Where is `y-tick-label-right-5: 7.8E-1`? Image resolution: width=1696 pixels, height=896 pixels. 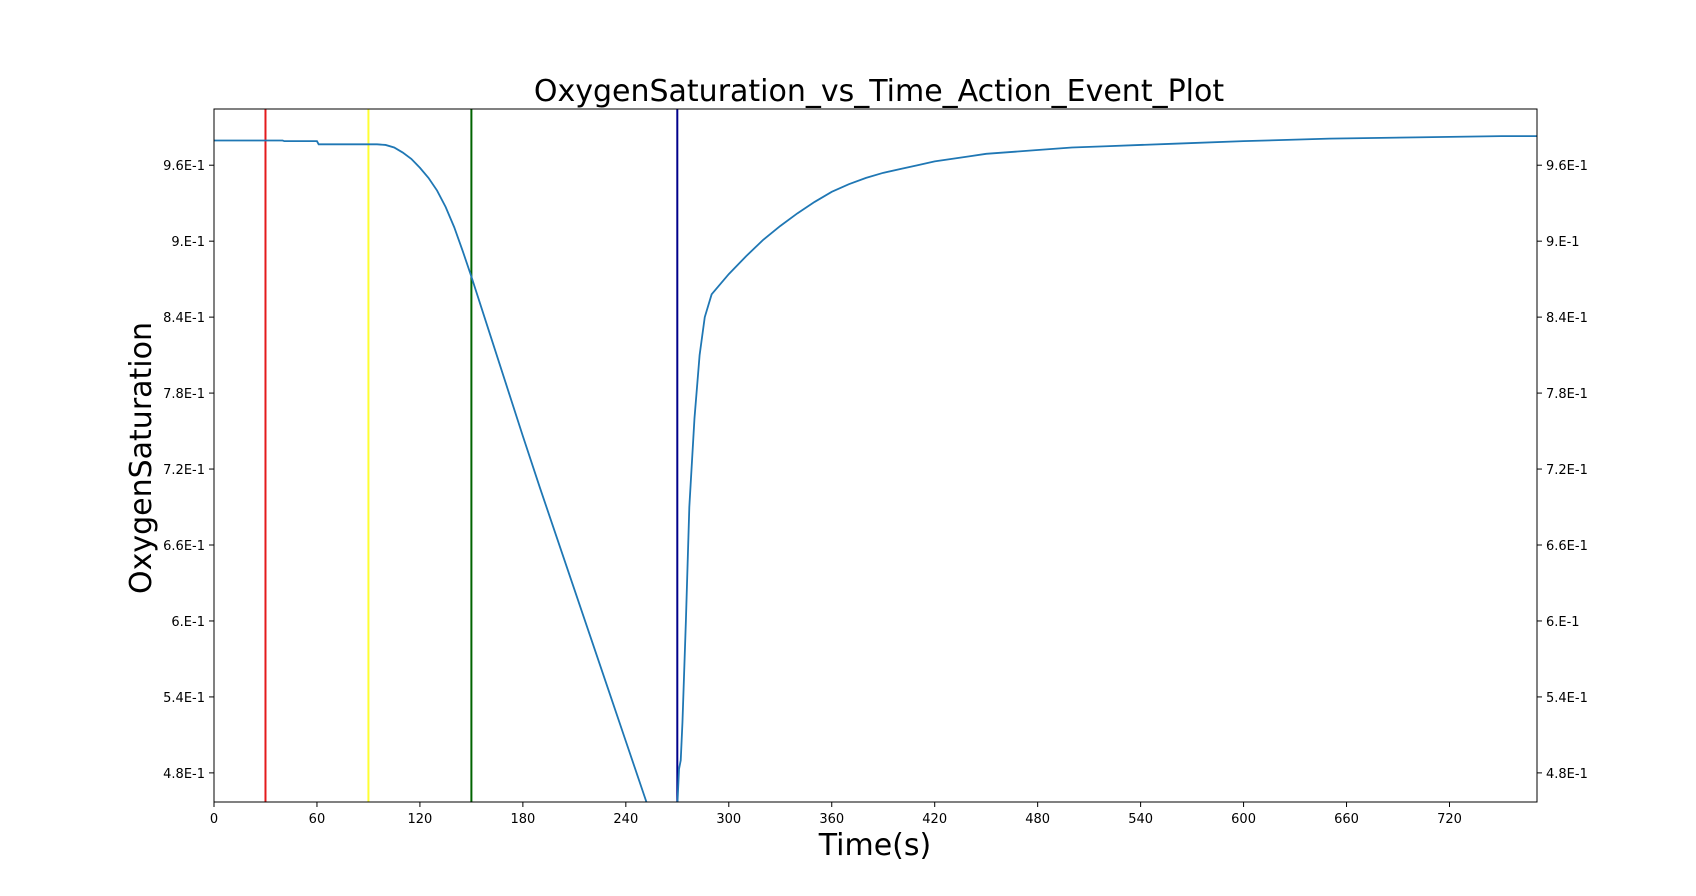
y-tick-label-right-5: 7.8E-1 is located at coordinates (1567, 394).